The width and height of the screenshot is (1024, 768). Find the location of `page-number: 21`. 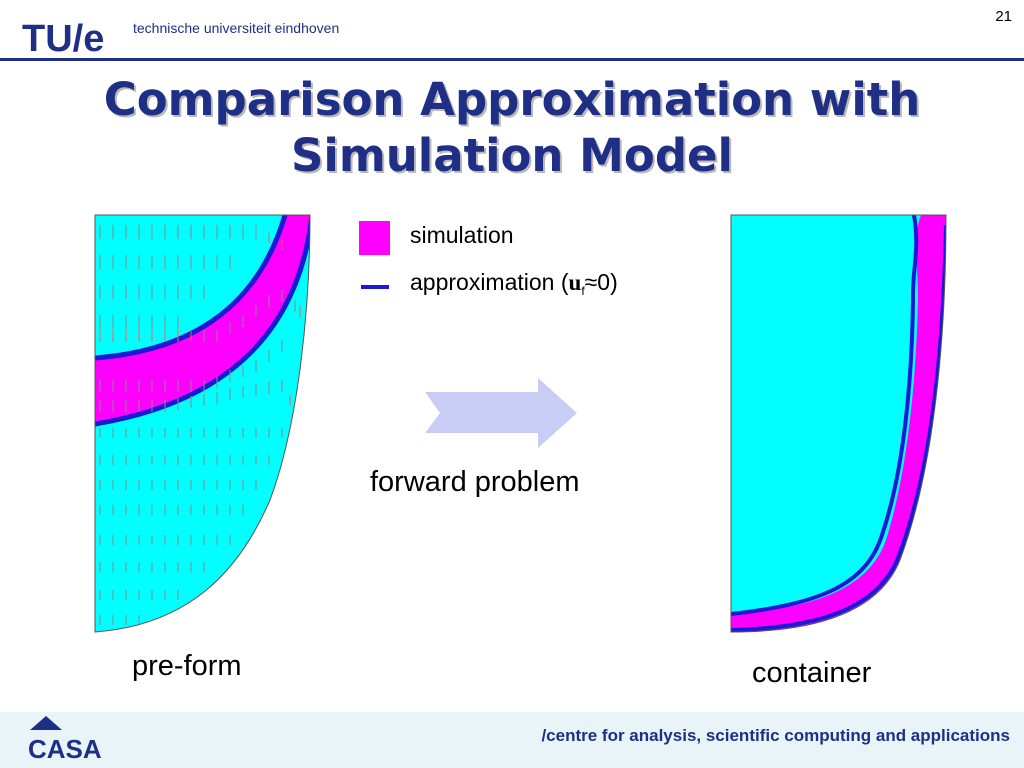

page-number: 21 is located at coordinates (1003, 16).